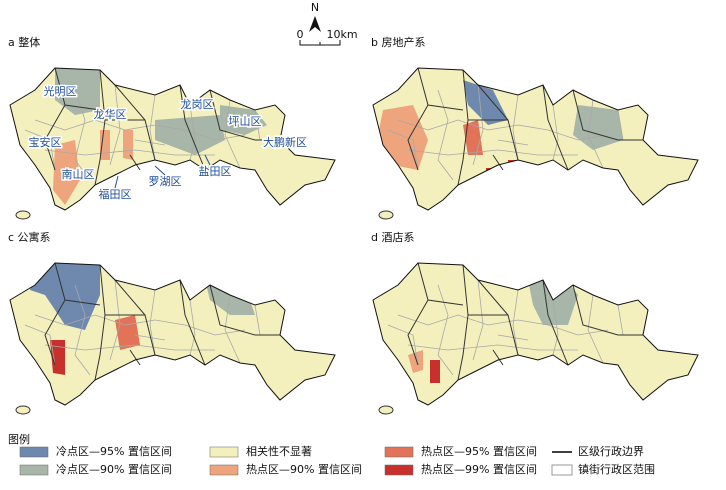  What do you see at coordinates (24, 42) in the screenshot?
I see `panel-label: a 整体` at bounding box center [24, 42].